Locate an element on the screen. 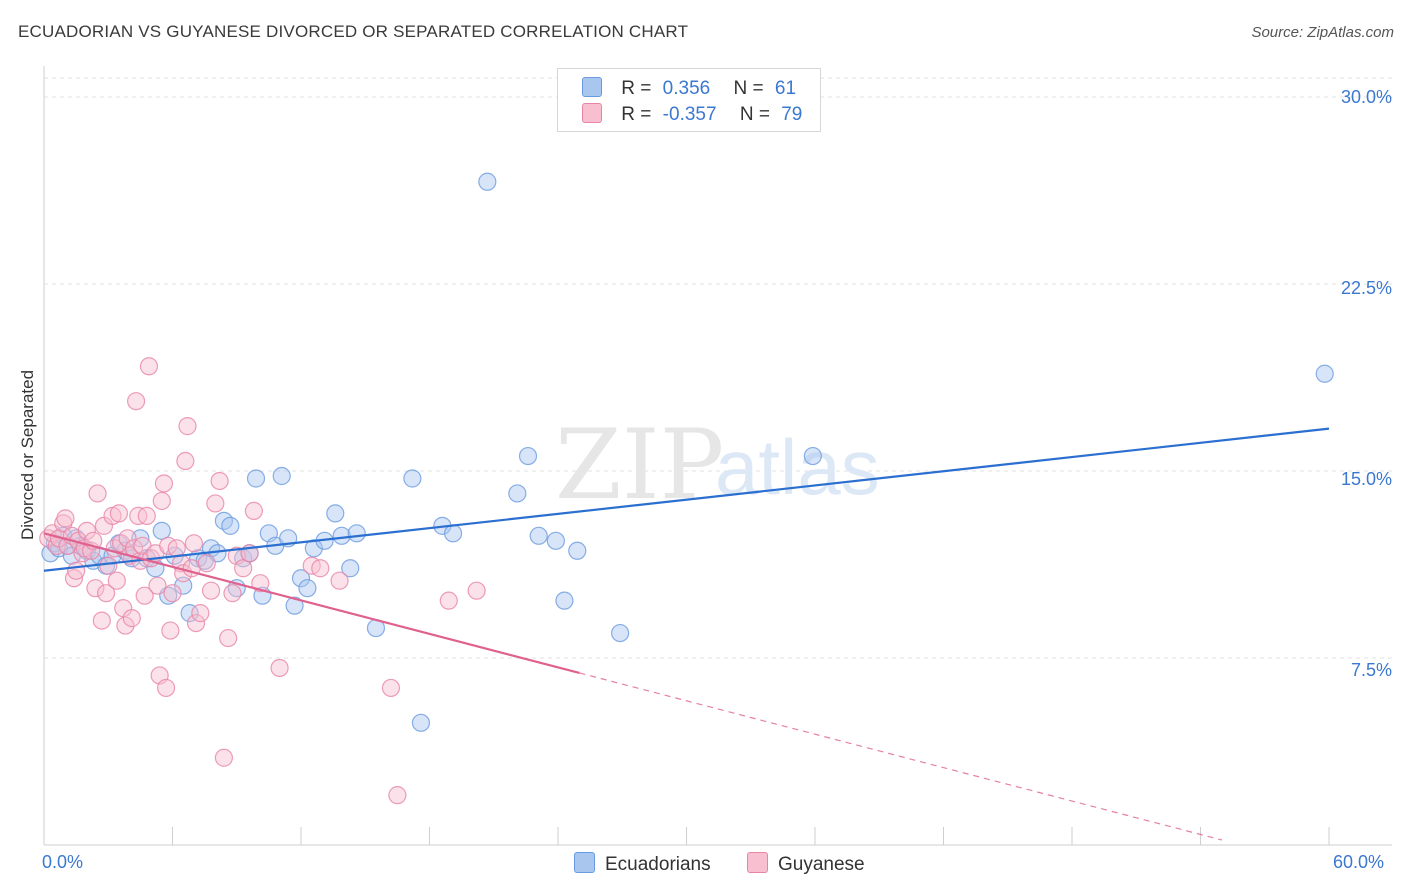 The image size is (1406, 892). legend-r-label: R = is located at coordinates (636, 114).